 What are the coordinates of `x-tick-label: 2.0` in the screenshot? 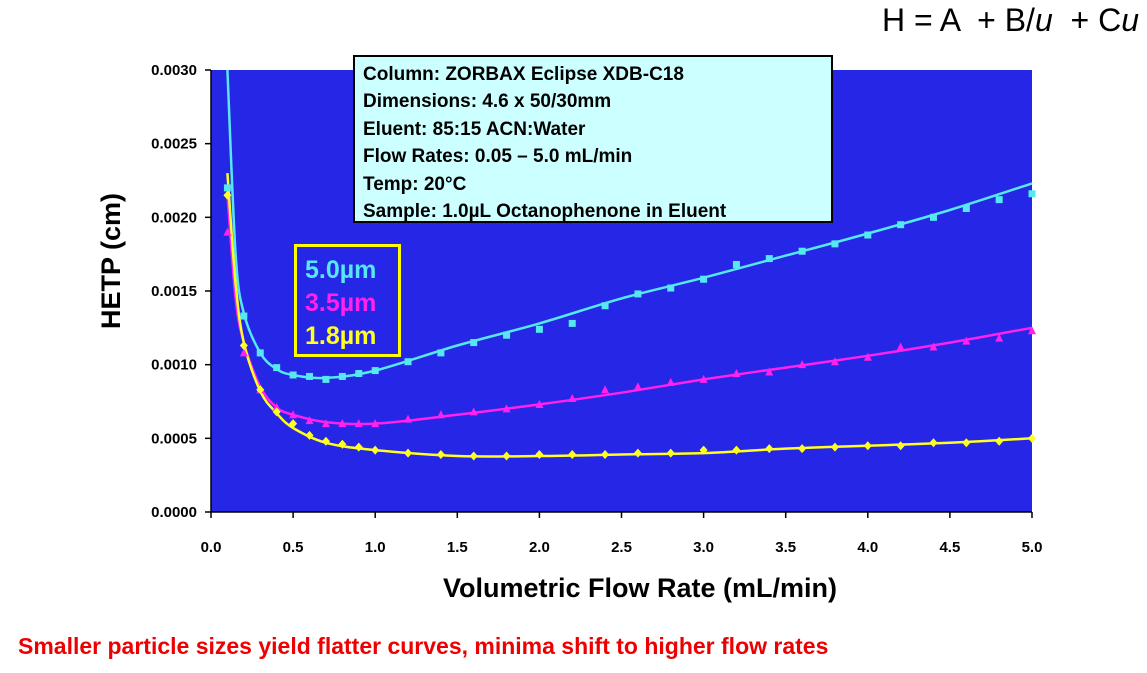 It's located at (539, 547).